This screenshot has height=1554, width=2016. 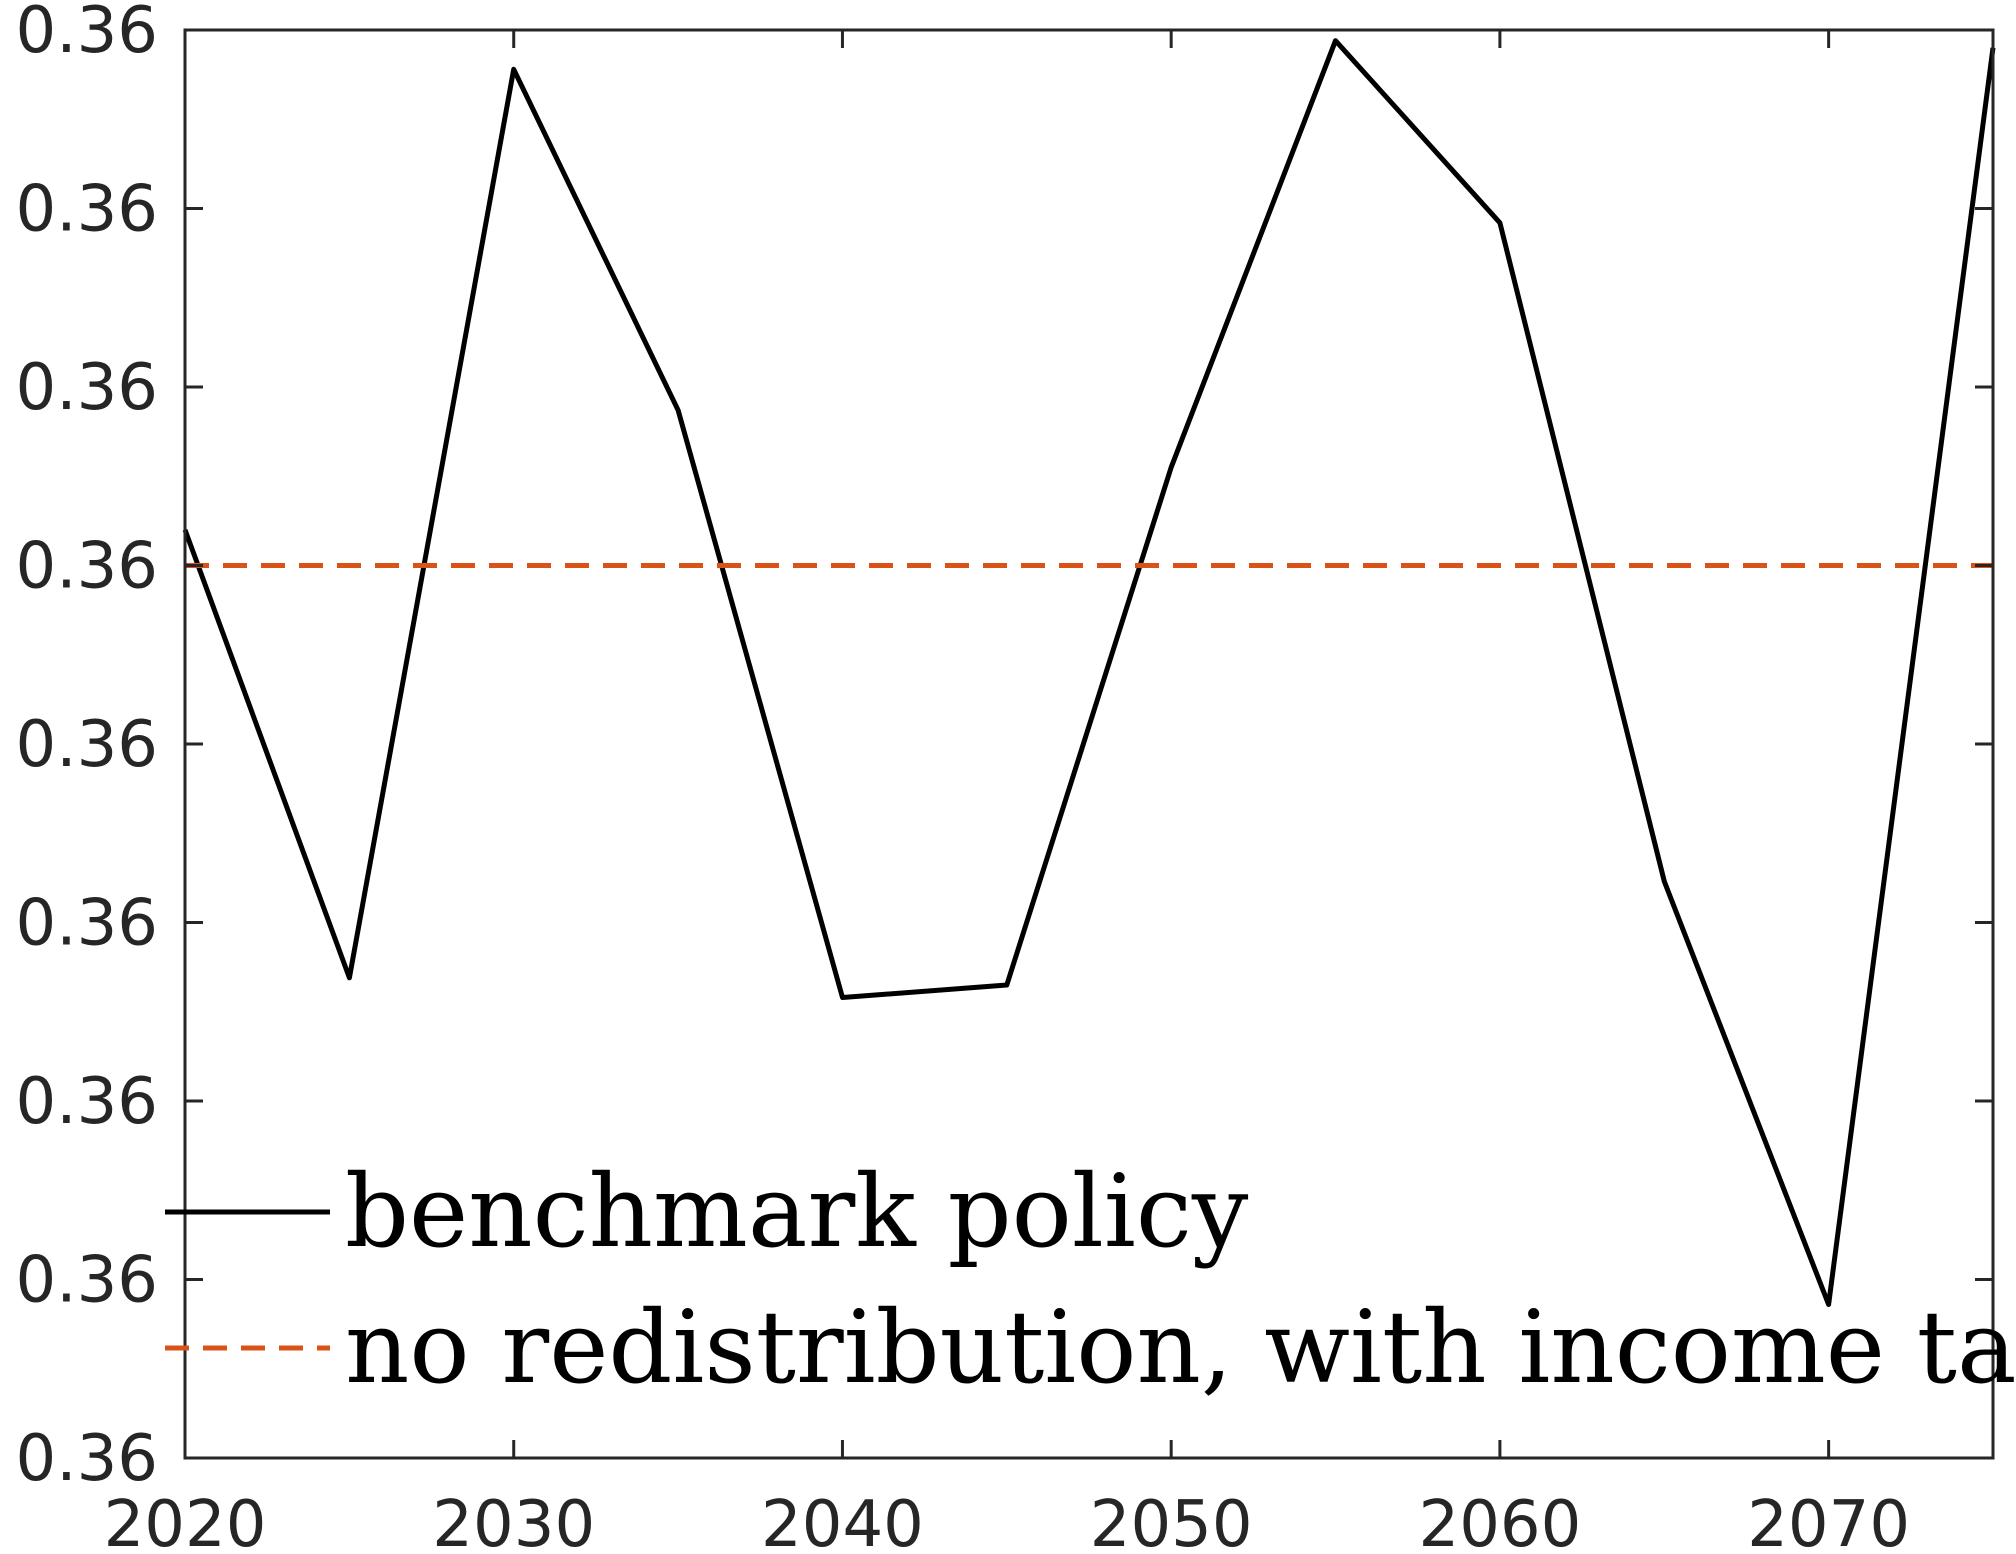 What do you see at coordinates (513, 1521) in the screenshot?
I see `x-tick-label: 2030` at bounding box center [513, 1521].